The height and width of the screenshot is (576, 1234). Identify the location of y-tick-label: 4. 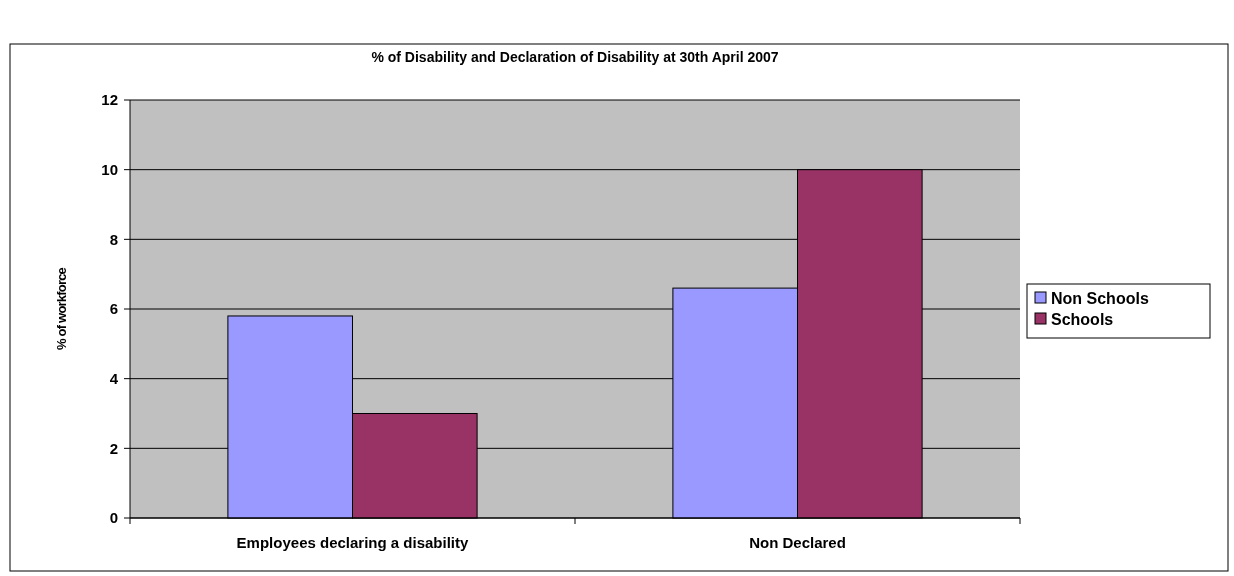
(114, 378).